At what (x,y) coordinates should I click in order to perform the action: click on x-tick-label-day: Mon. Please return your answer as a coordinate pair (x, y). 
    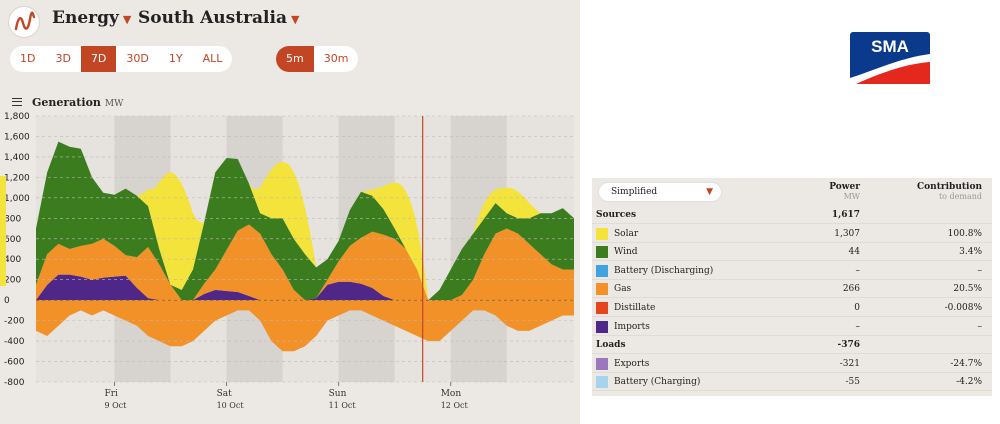
    Looking at the image, I should click on (451, 394).